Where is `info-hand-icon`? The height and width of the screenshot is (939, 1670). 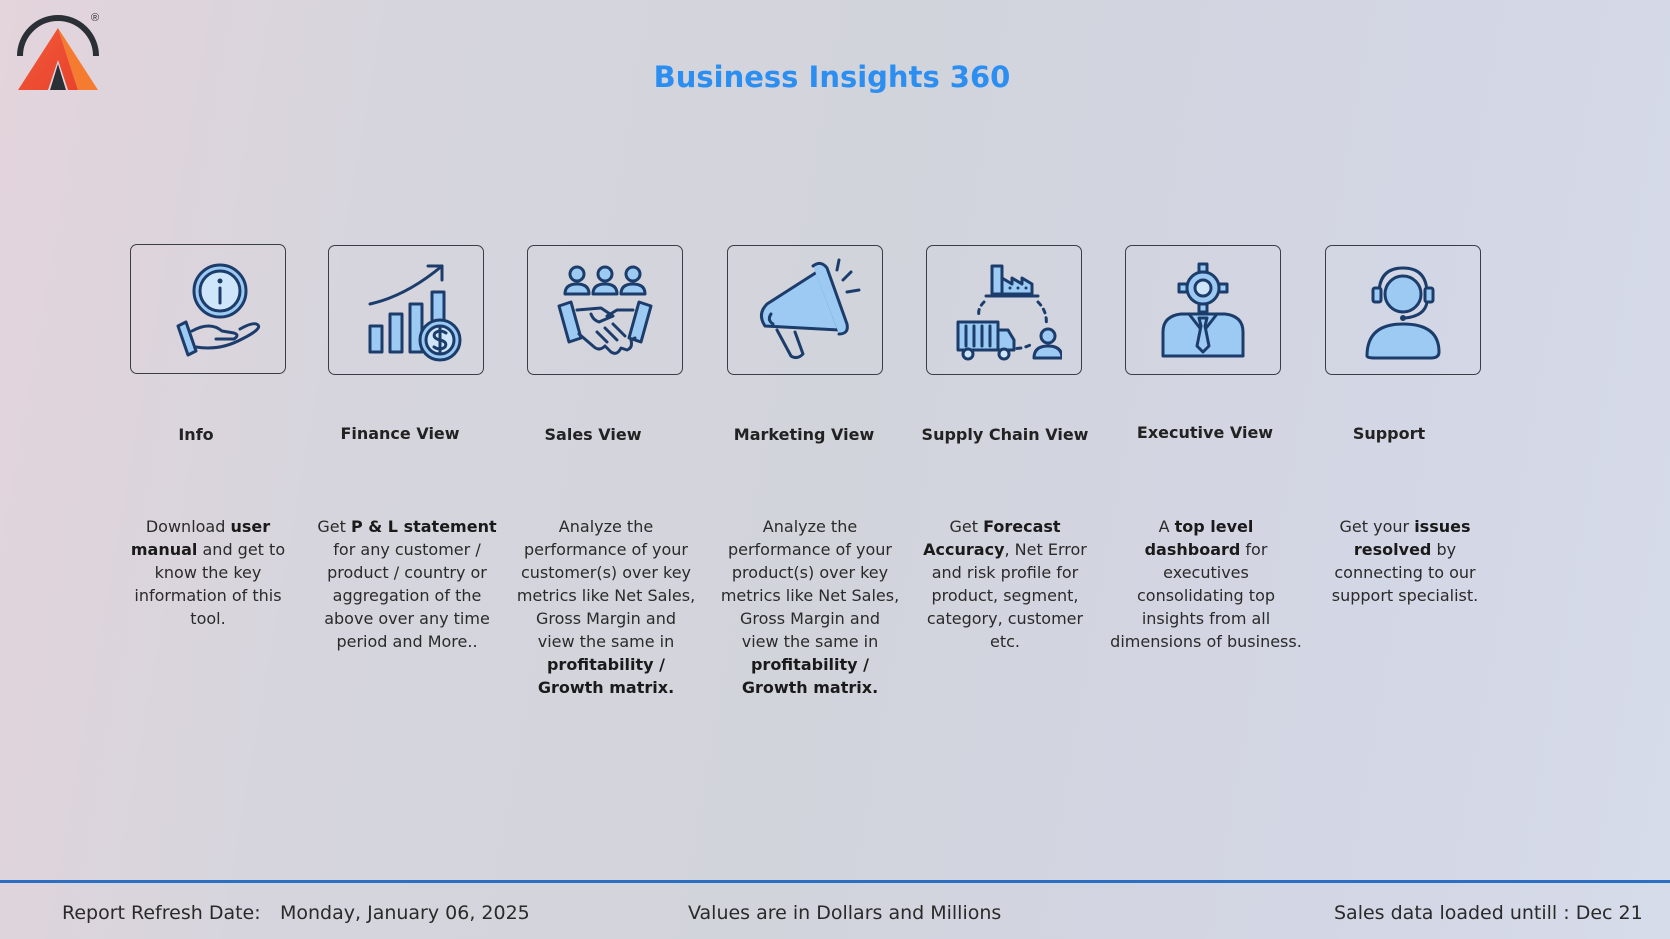
info-hand-icon is located at coordinates (218, 310).